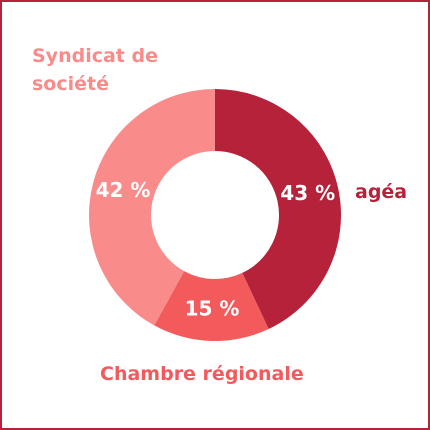 Image resolution: width=430 pixels, height=430 pixels. I want to click on category-label: Chambre régionale, so click(202, 374).